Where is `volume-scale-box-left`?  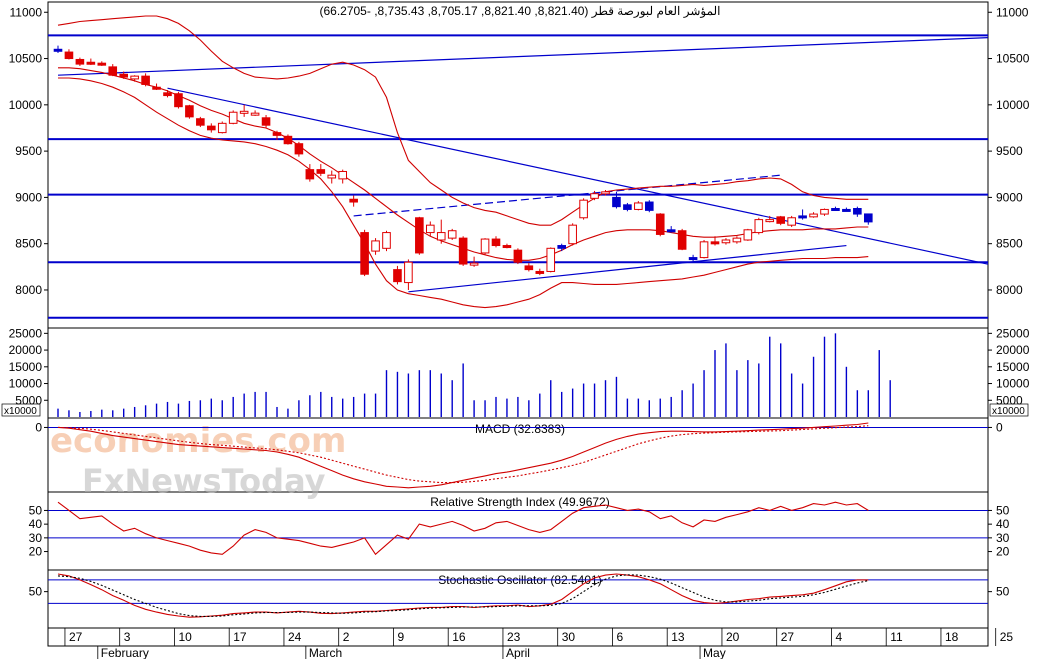 volume-scale-box-left is located at coordinates (21, 410).